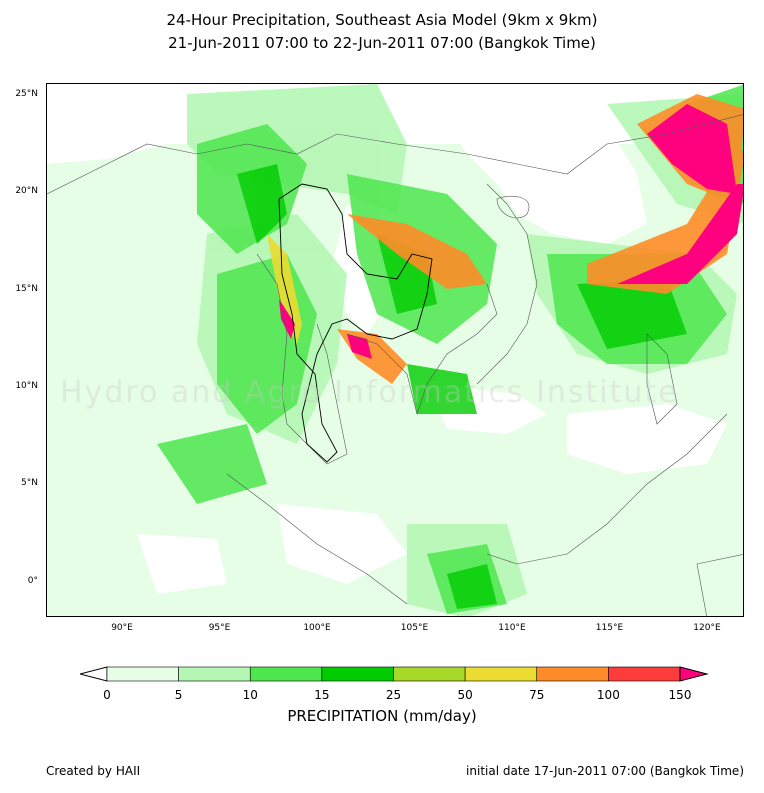 The image size is (764, 793). What do you see at coordinates (608, 695) in the screenshot?
I see `colorbar-tick-label: 100` at bounding box center [608, 695].